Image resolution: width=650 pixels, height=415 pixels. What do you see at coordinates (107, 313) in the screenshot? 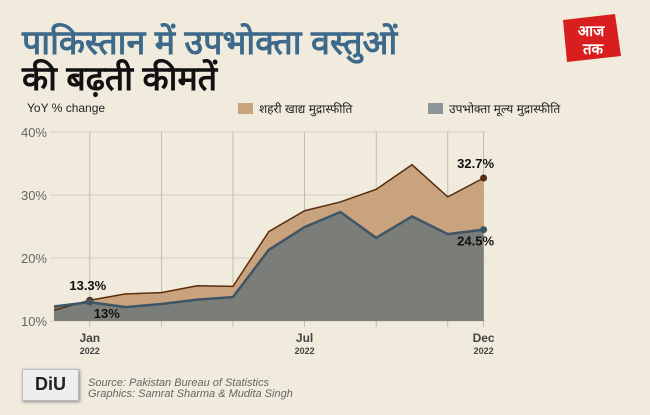
I see `data-label: 13%` at bounding box center [107, 313].